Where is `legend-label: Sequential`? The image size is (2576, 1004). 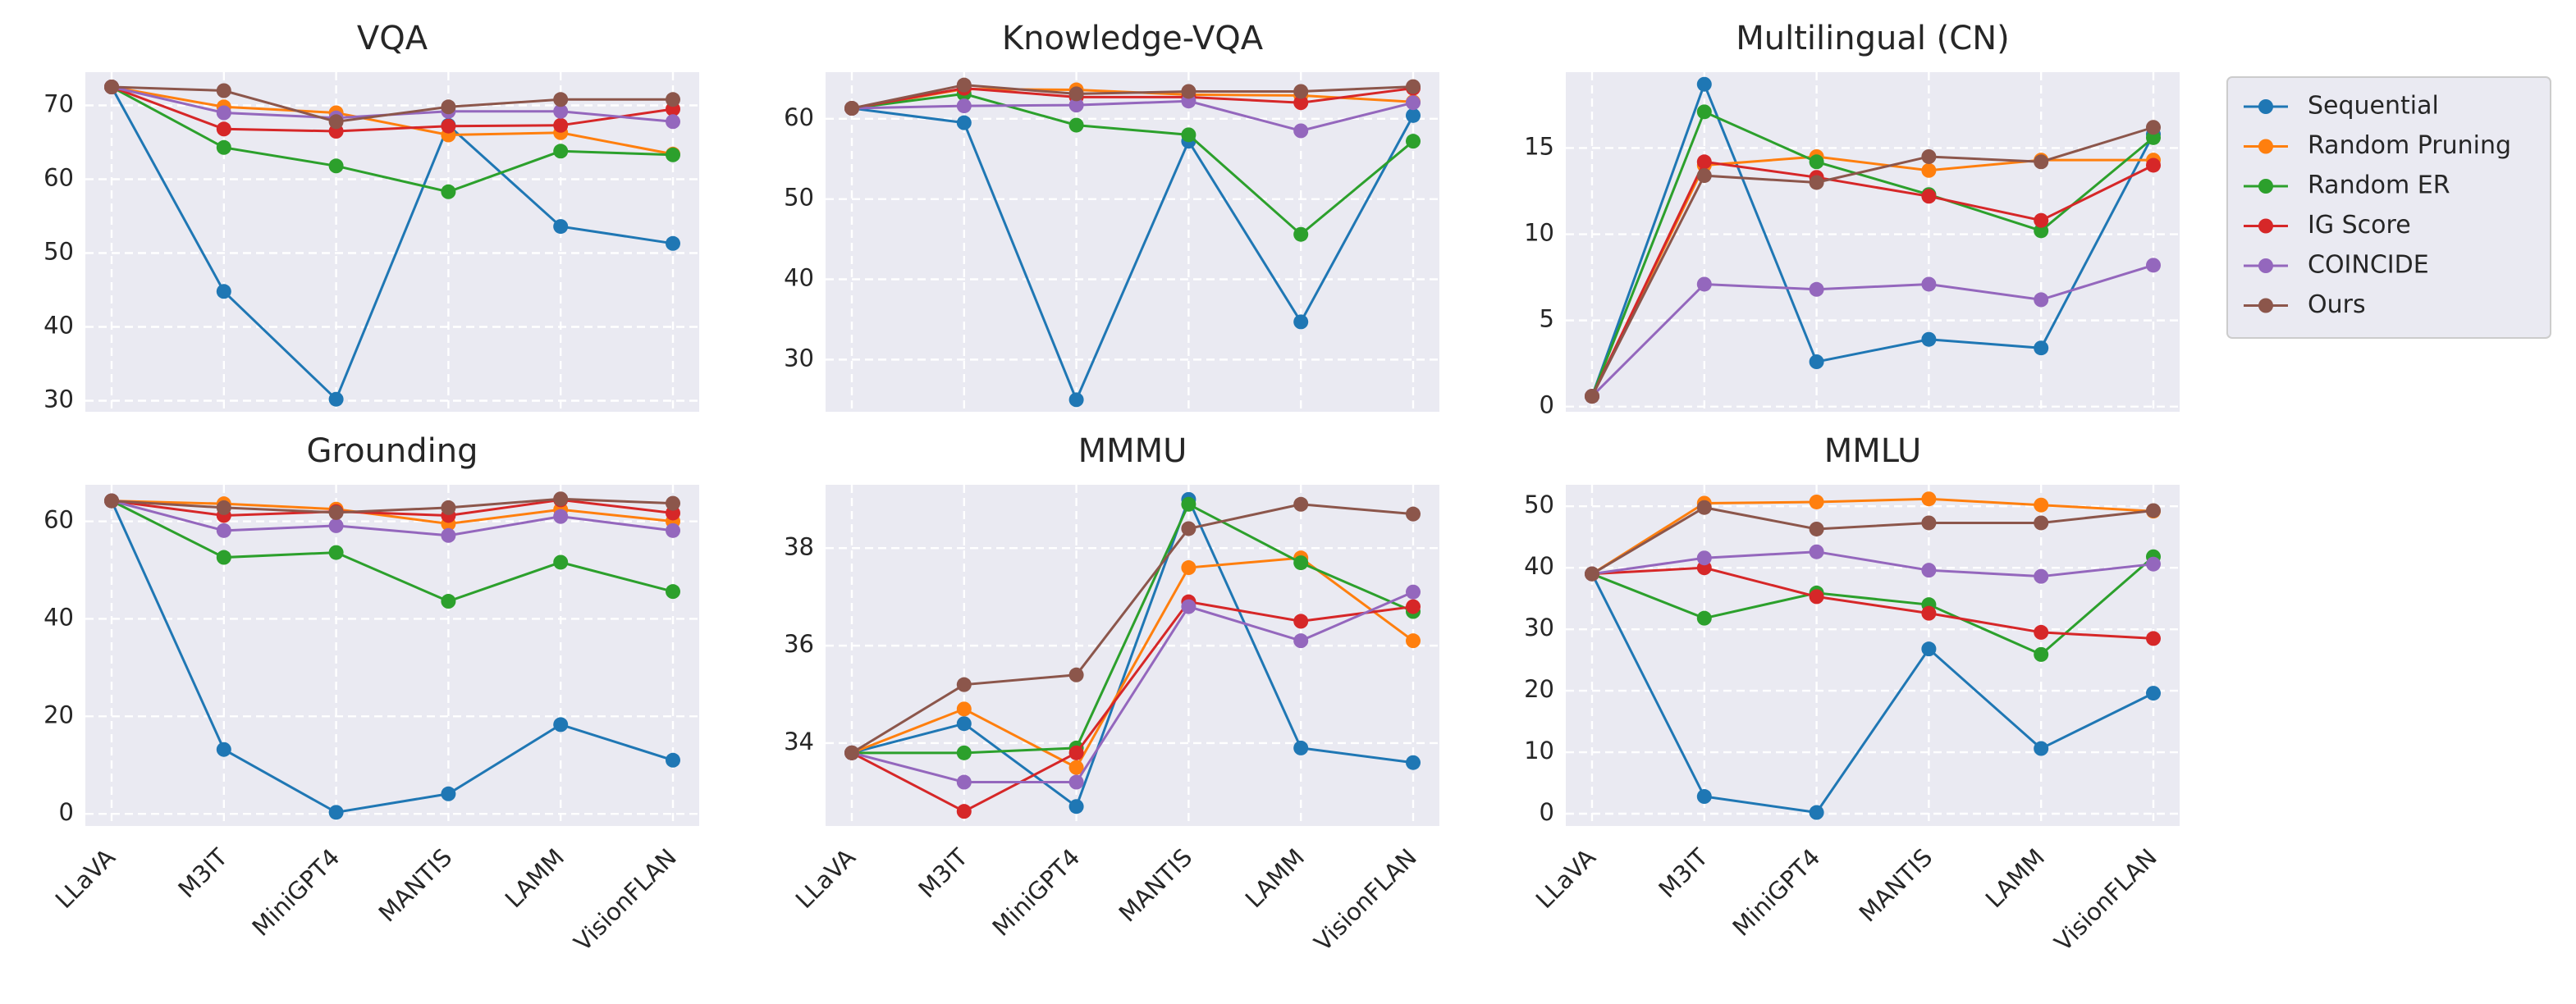
legend-label: Sequential is located at coordinates (2373, 106).